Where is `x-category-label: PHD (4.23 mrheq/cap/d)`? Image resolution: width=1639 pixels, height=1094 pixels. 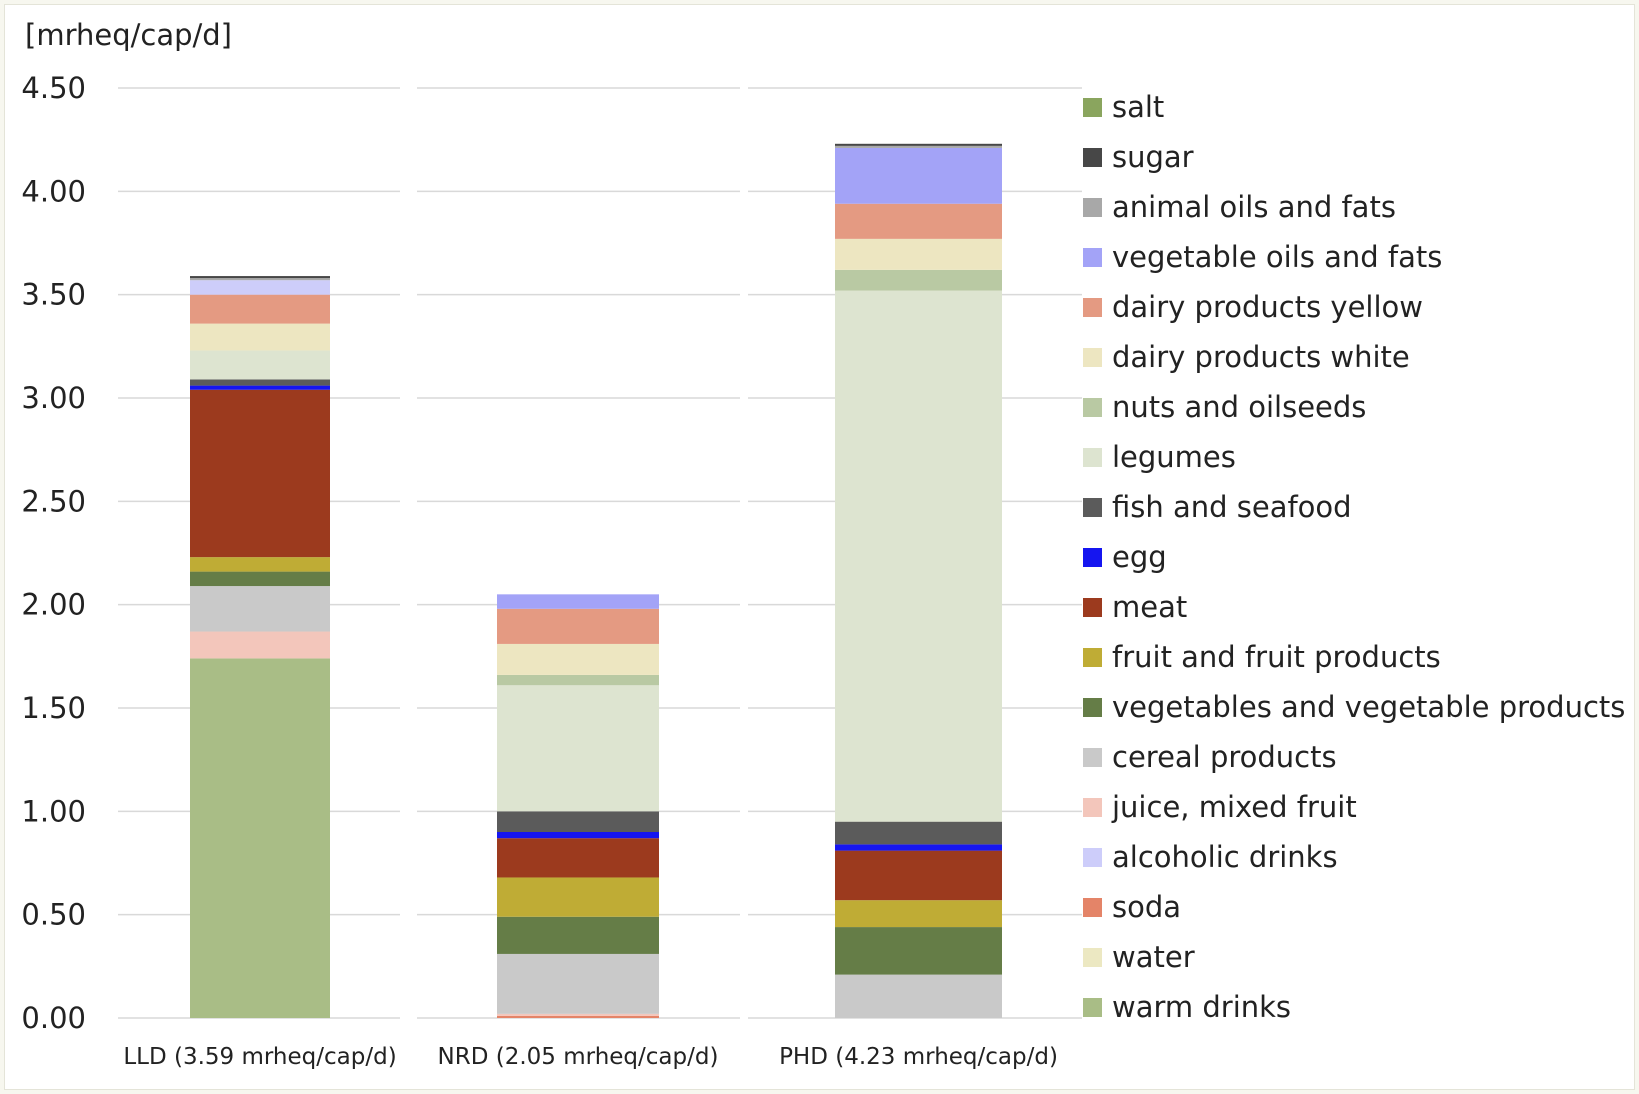 x-category-label: PHD (4.23 mrheq/cap/d) is located at coordinates (918, 1057).